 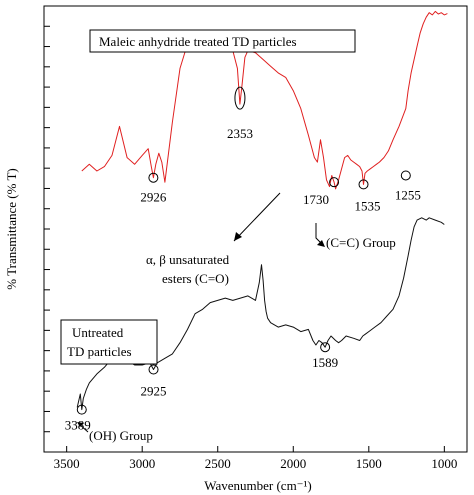 What do you see at coordinates (444, 463) in the screenshot?
I see `x-tick-label: 1000` at bounding box center [444, 463].